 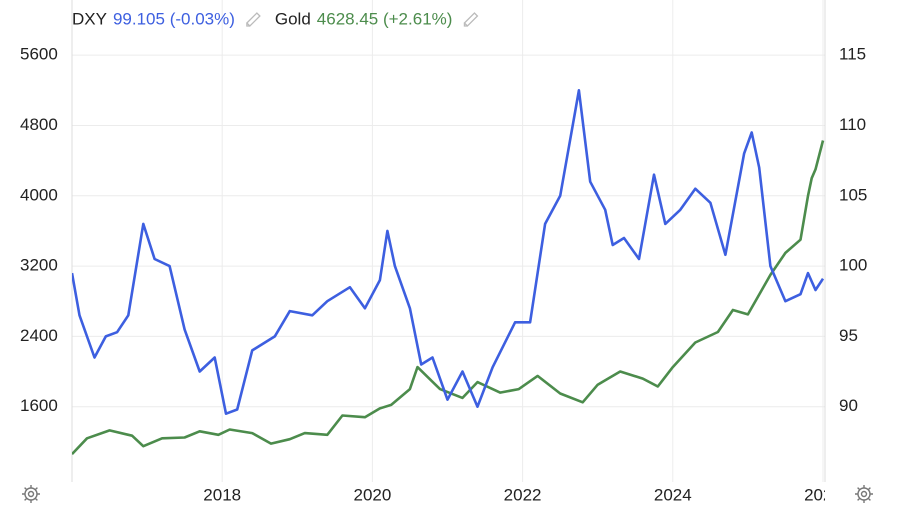 What do you see at coordinates (39, 405) in the screenshot?
I see `y-tick-label: 1600` at bounding box center [39, 405].